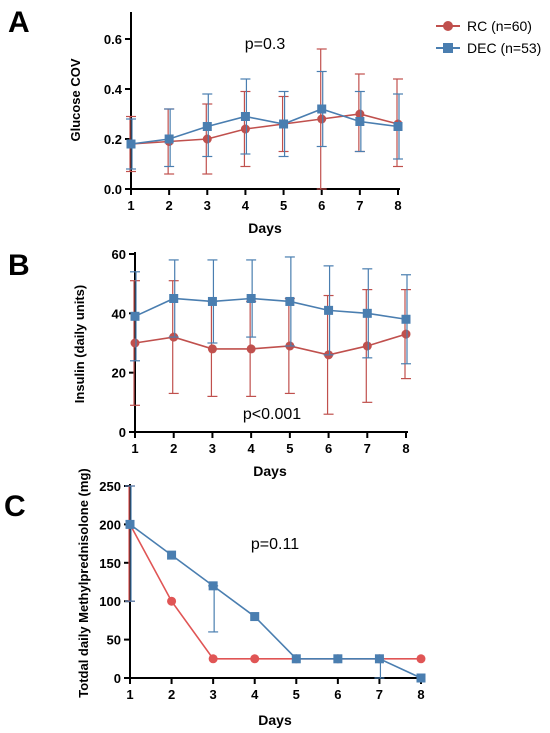 Image resolution: width=550 pixels, height=733 pixels. I want to click on panel-a-ytick-label: 0.6, so click(113, 39).